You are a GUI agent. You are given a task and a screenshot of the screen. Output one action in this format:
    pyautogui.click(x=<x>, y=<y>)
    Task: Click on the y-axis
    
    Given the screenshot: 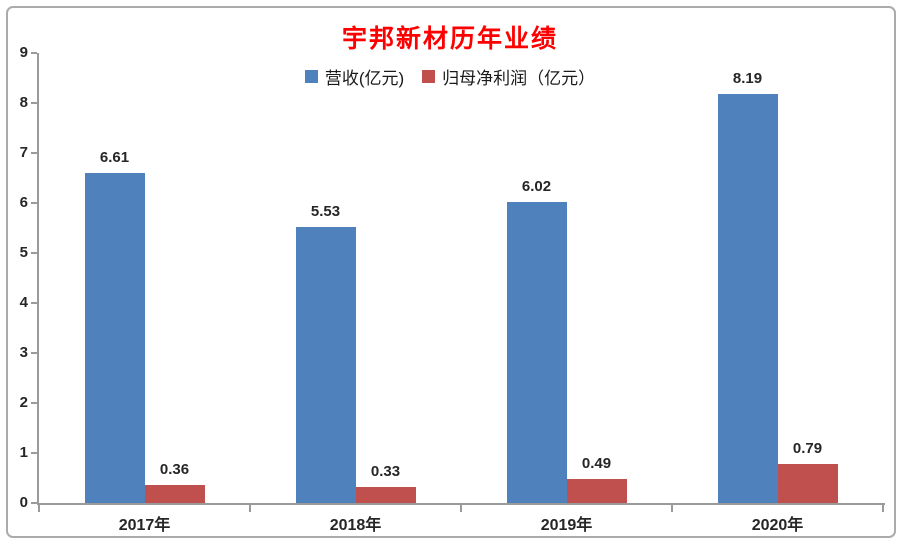 What is the action you would take?
    pyautogui.click(x=38, y=279)
    